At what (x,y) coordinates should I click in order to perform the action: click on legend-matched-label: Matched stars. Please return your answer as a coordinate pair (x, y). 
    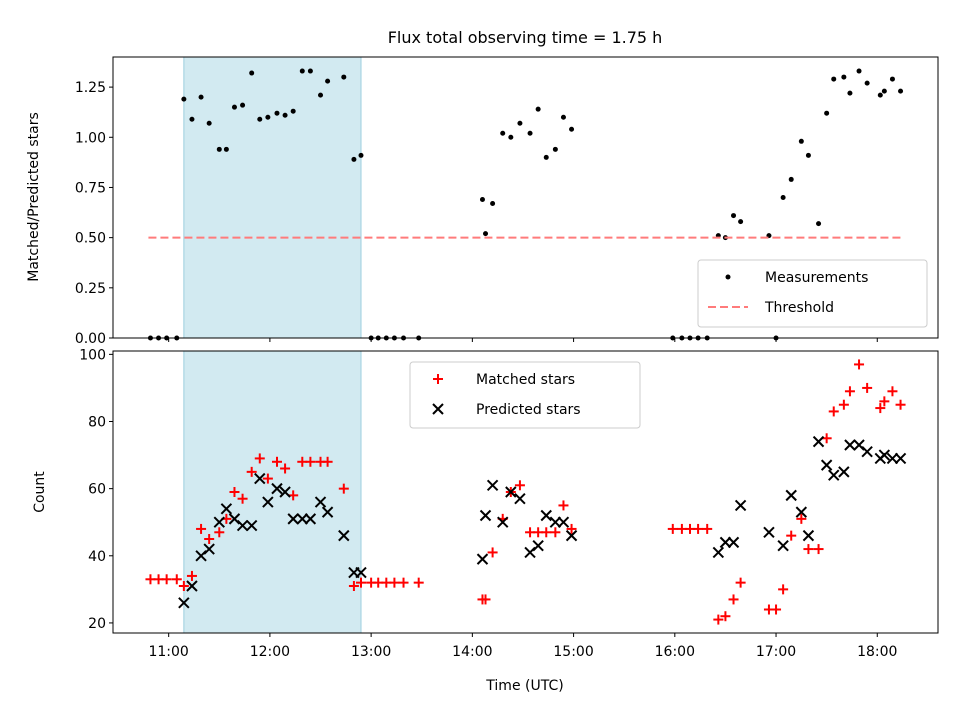
    Looking at the image, I should click on (525, 380).